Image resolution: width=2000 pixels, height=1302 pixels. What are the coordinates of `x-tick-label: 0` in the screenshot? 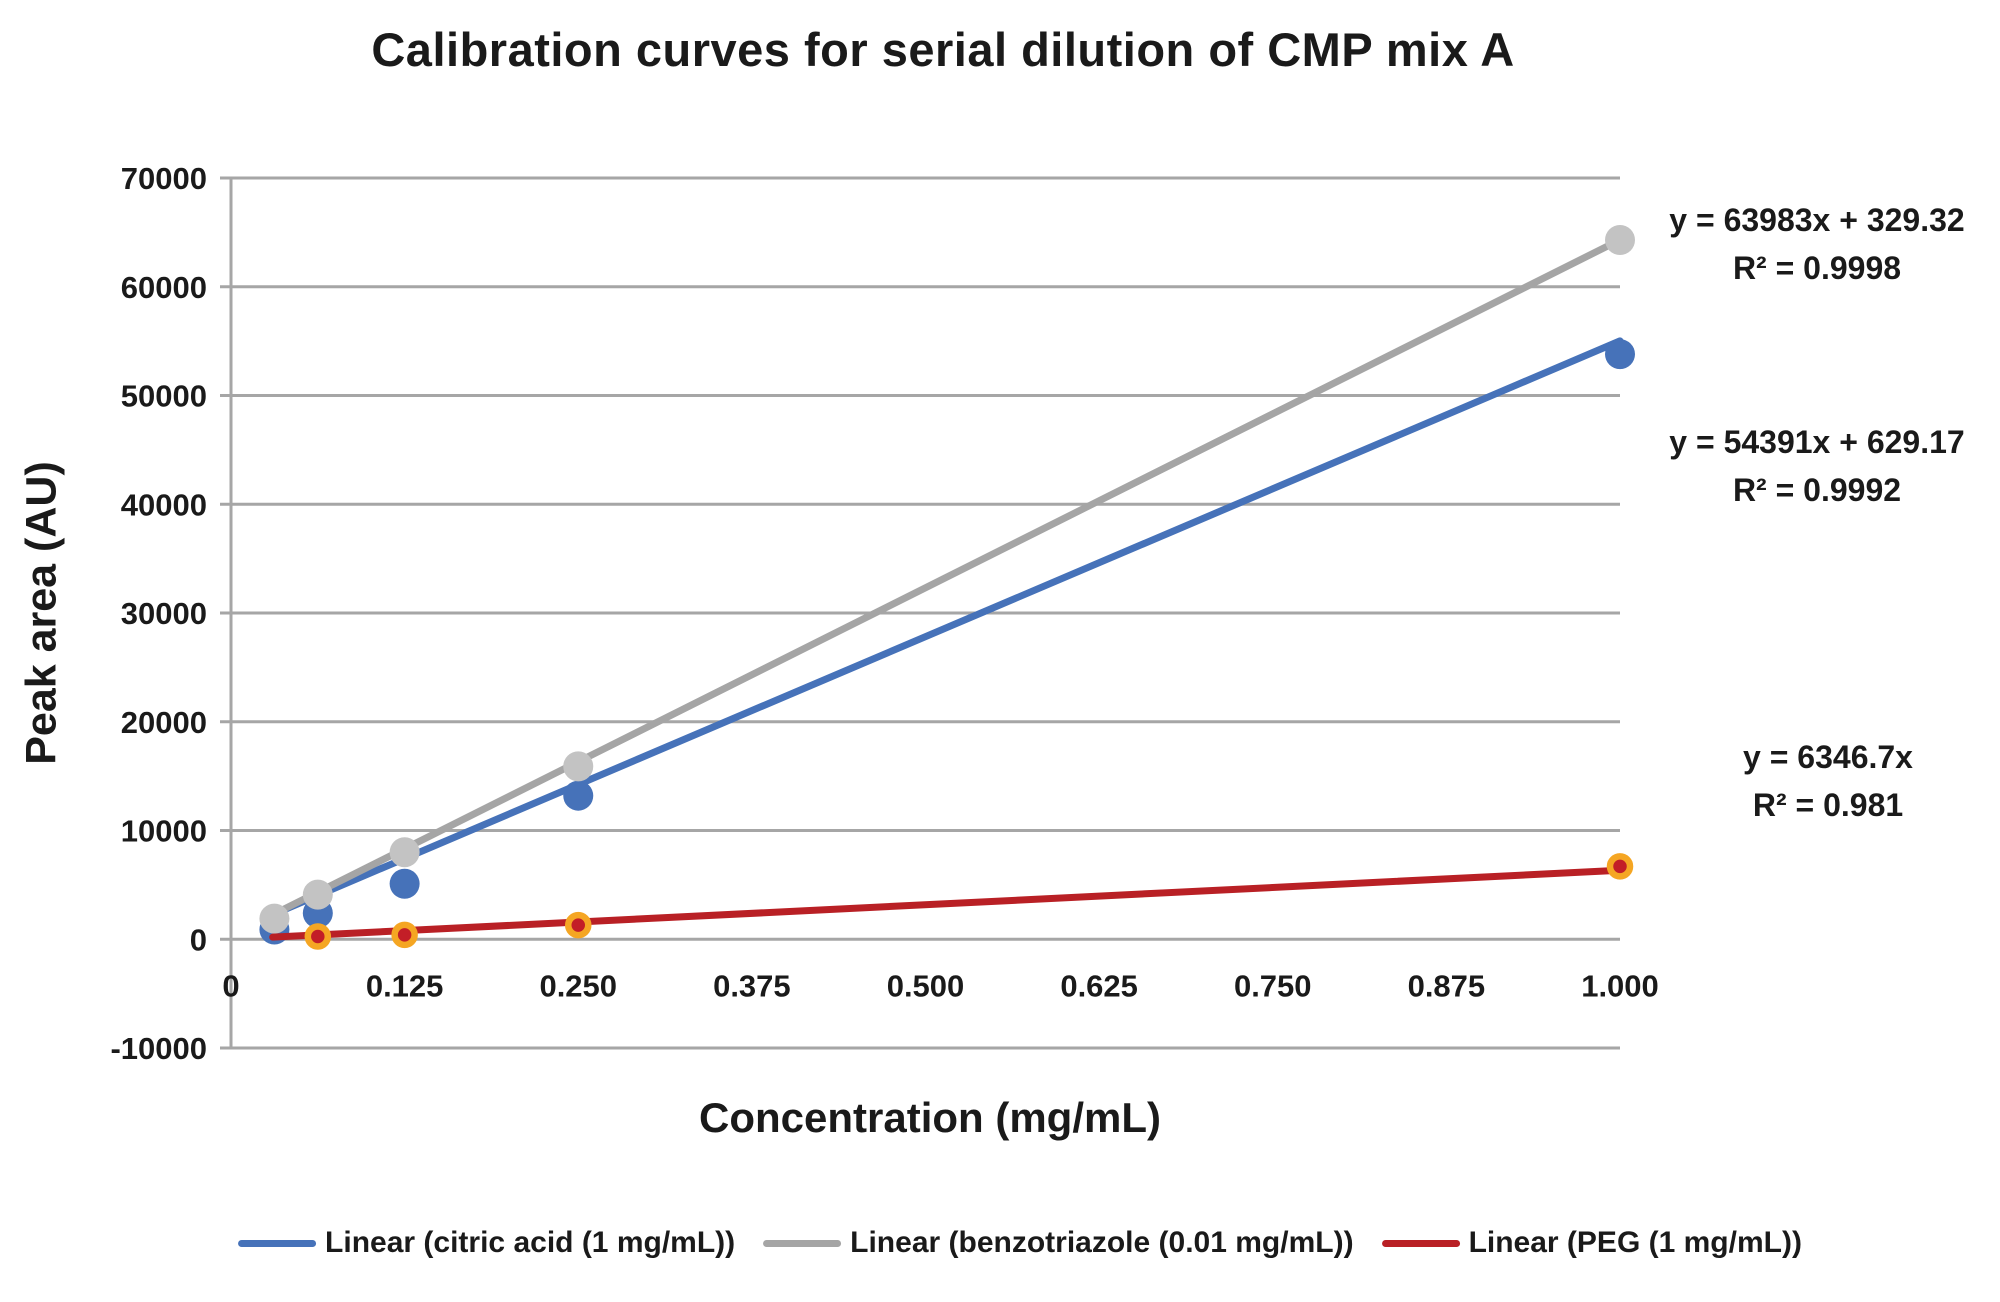 It's located at (230, 985).